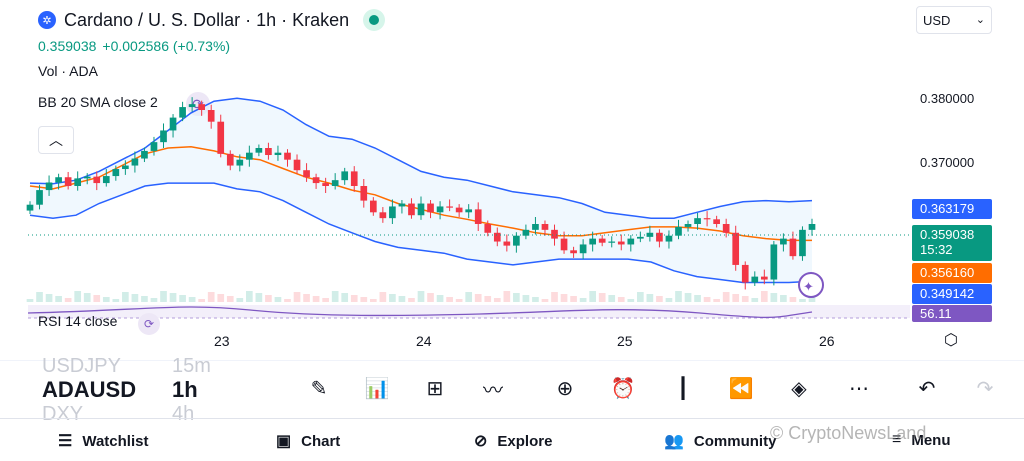 Image resolution: width=1024 pixels, height=461 pixels. Describe the element at coordinates (424, 341) in the screenshot. I see `time-tick-24: 24` at that location.